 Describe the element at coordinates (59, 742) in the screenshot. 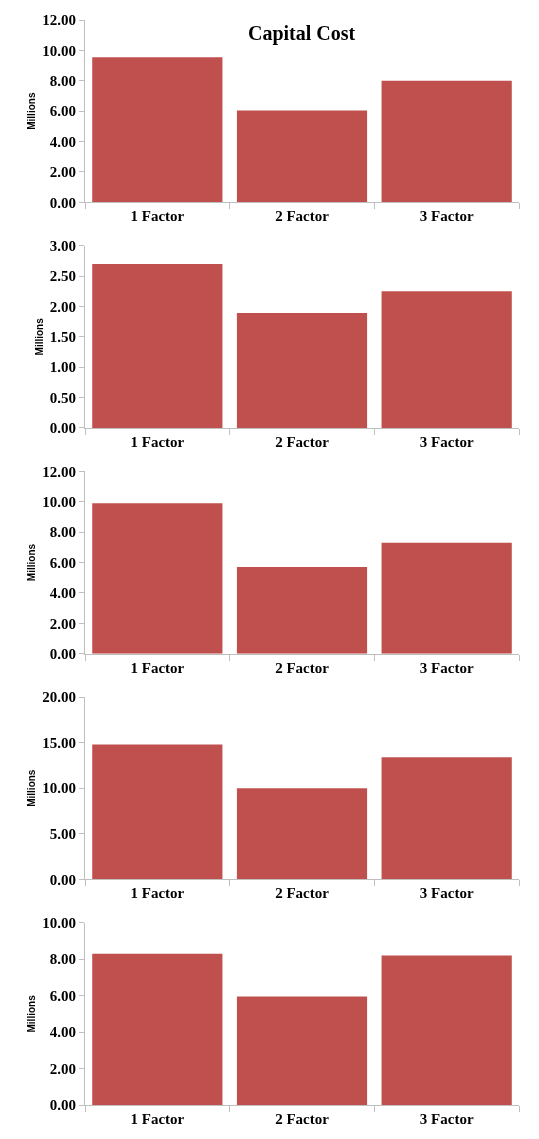

I see `y-tick-label: 15.00` at that location.